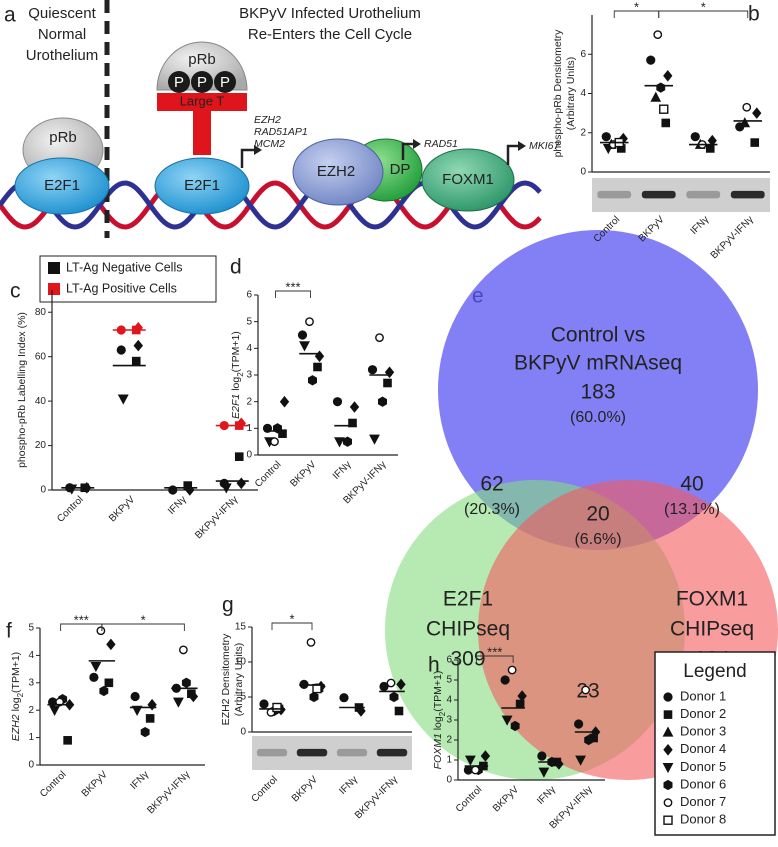  What do you see at coordinates (703, 695) in the screenshot?
I see `legend-label: Donor 1` at bounding box center [703, 695].